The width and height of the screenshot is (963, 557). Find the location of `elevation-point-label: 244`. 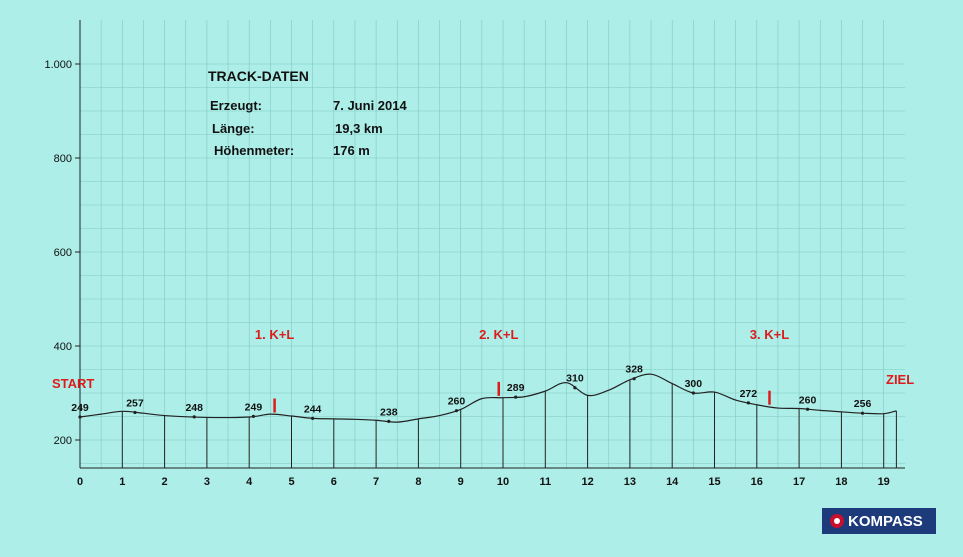

elevation-point-label: 244 is located at coordinates (313, 409).